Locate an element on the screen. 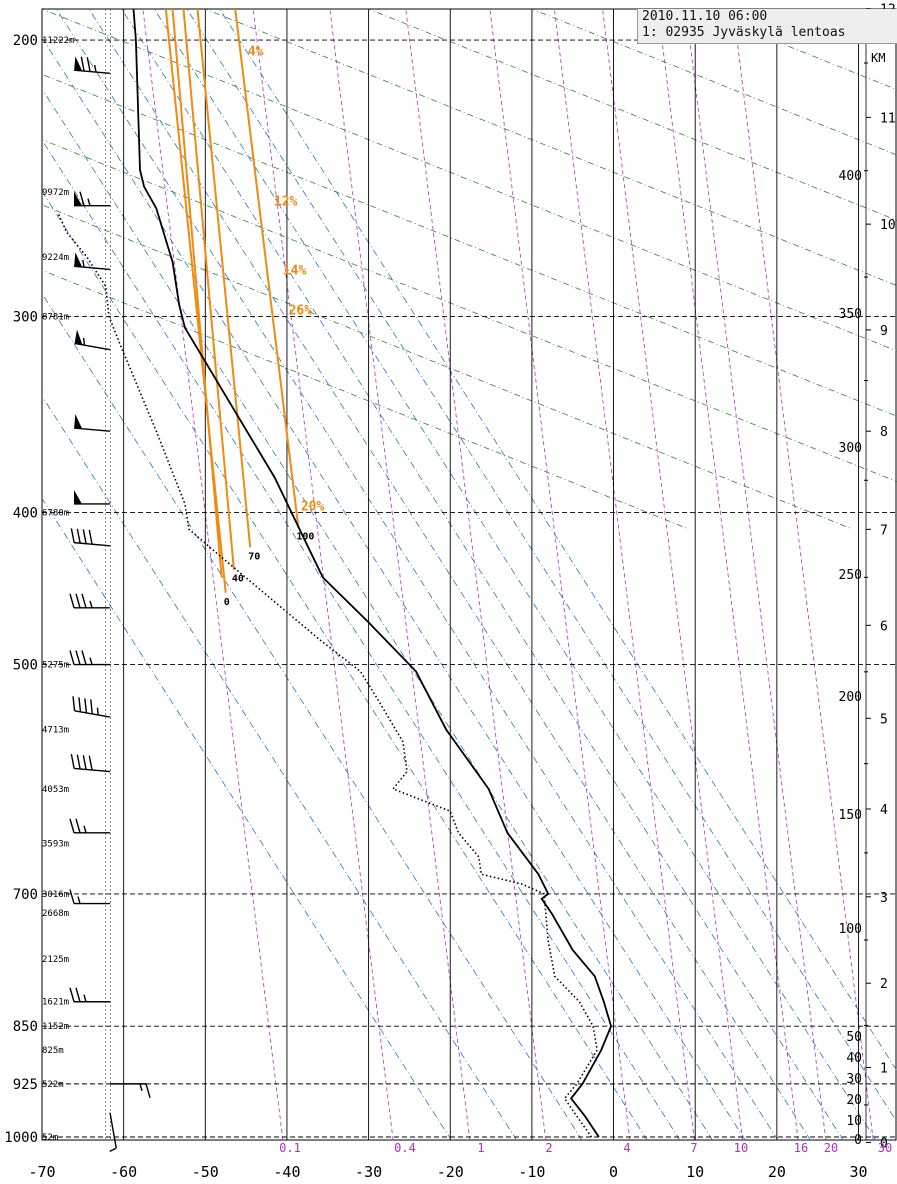 Image resolution: width=897 pixels, height=1184 pixels. temperature-tick-label: 30 is located at coordinates (858, 1172).